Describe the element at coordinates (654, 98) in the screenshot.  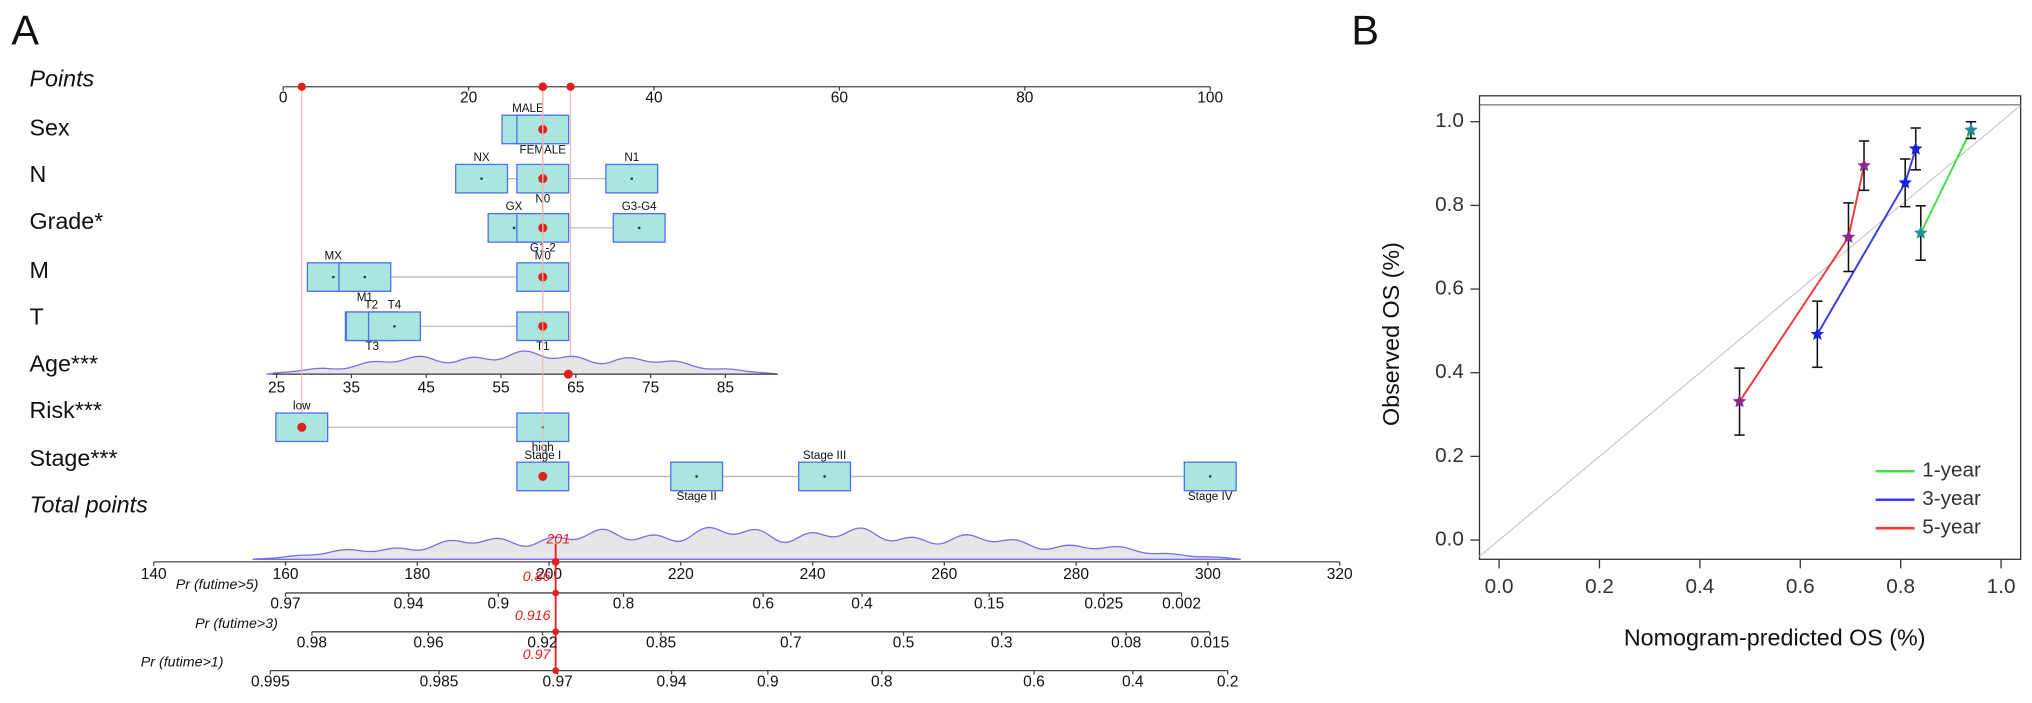
I see `tick-label: 40` at that location.